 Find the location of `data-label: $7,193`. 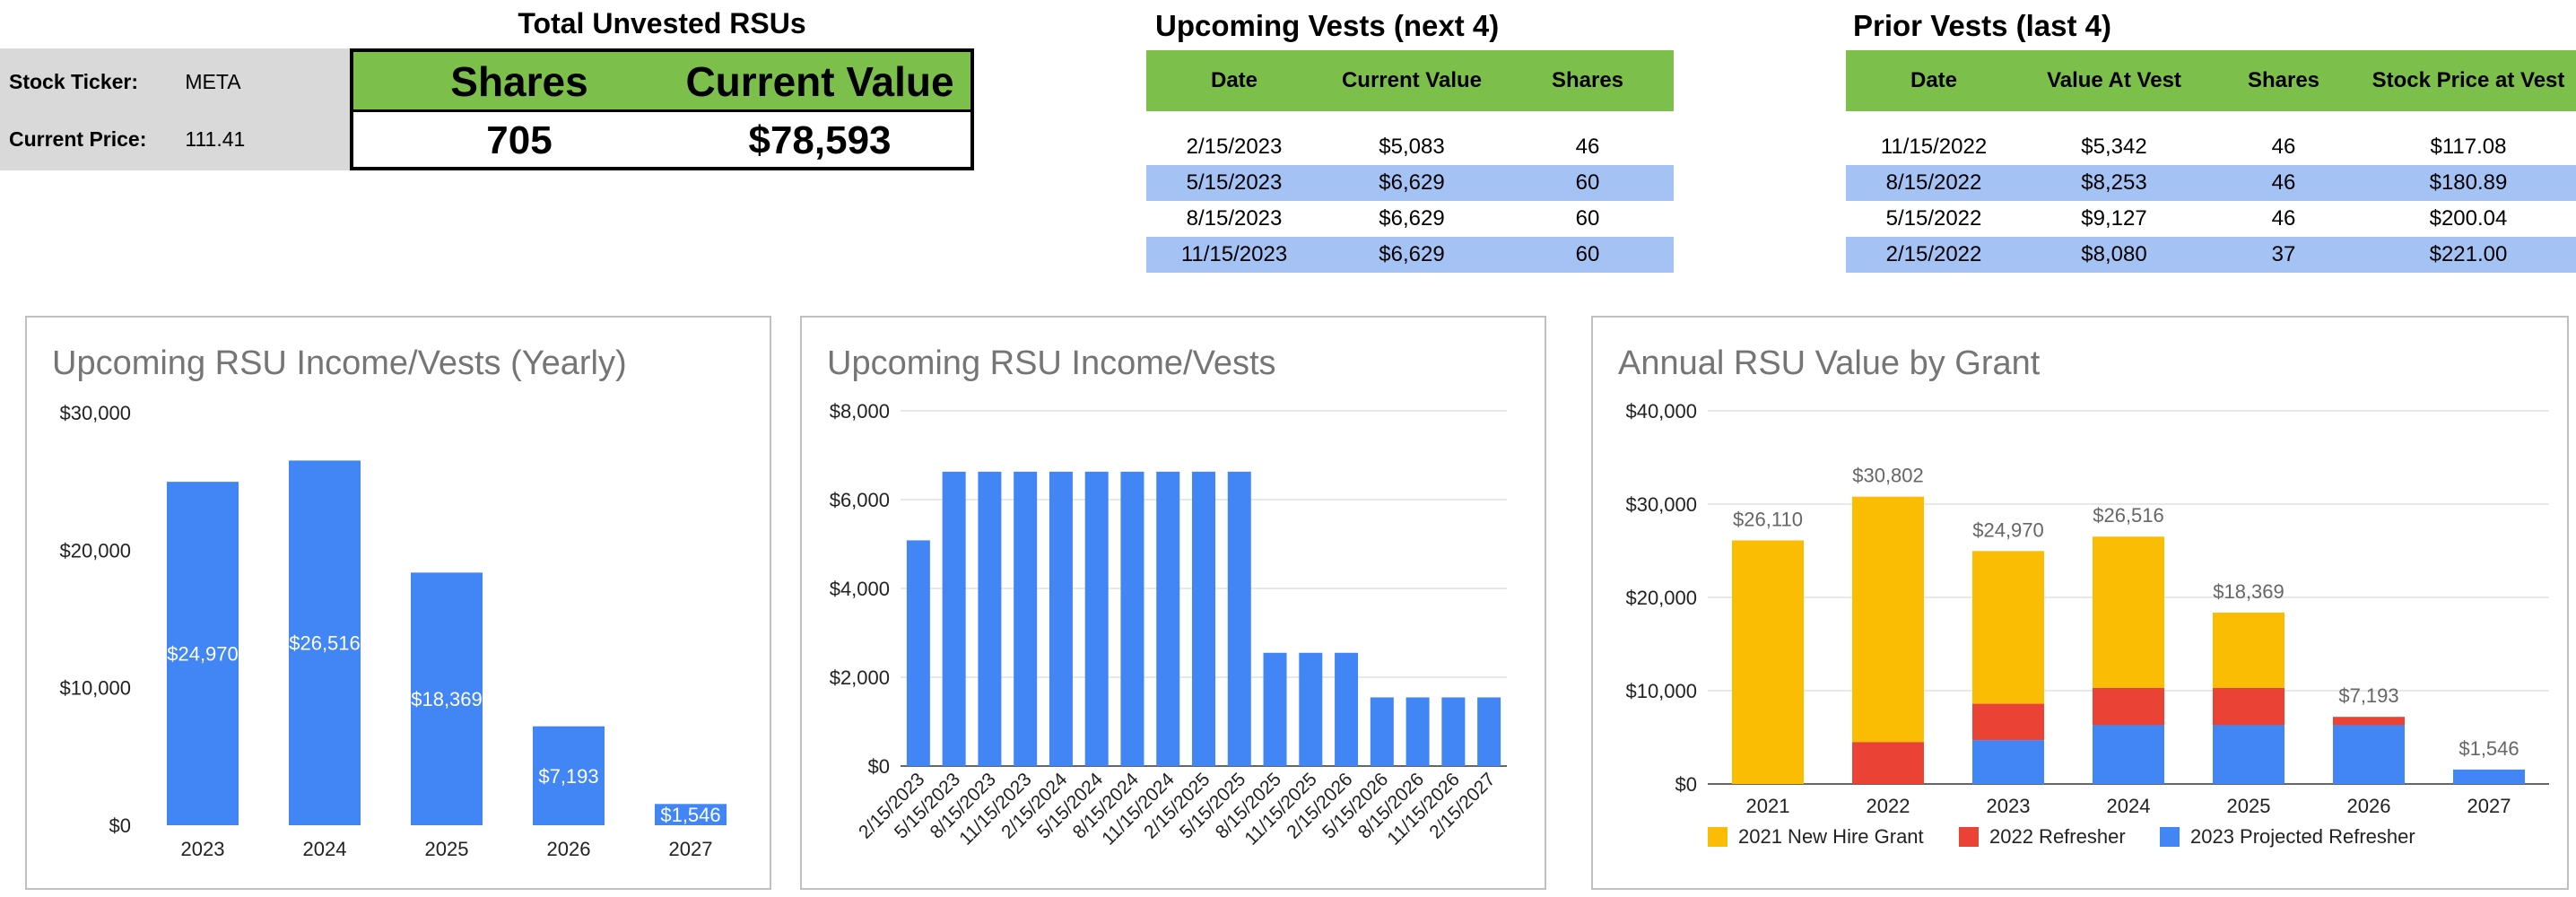

data-label: $7,193 is located at coordinates (568, 777).